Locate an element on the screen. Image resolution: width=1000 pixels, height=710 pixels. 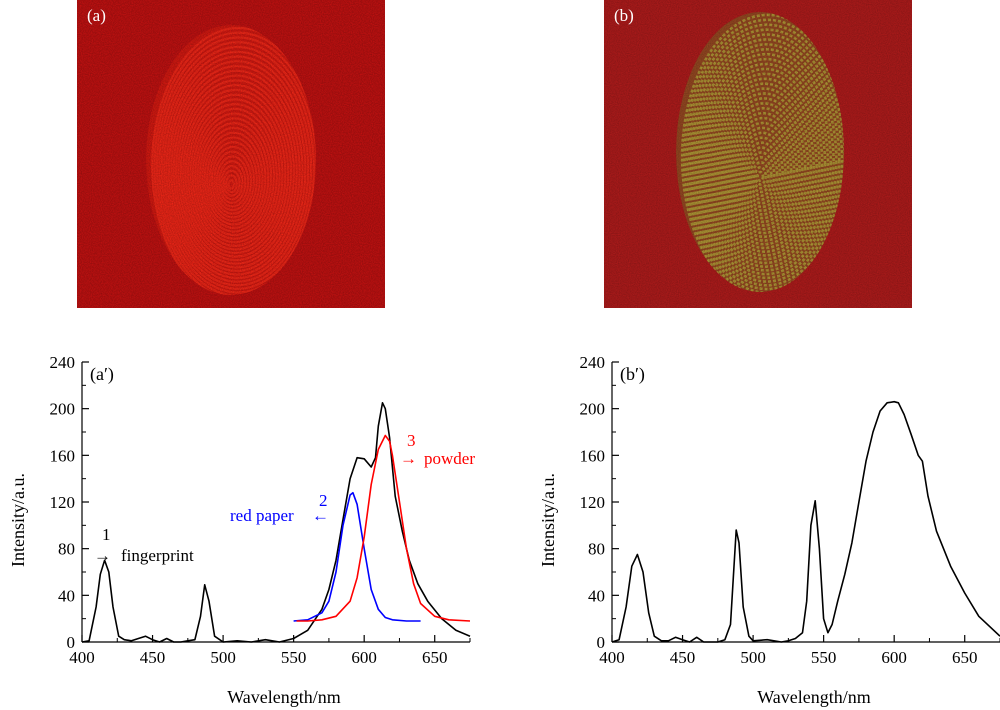
panel-label-b: (b′) is located at coordinates (632, 374).